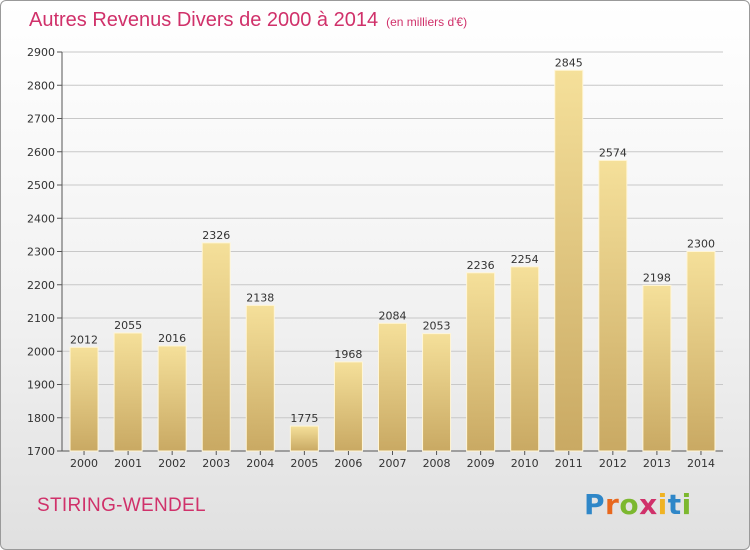 This screenshot has width=750, height=550. I want to click on bar-value-label: 2326, so click(216, 235).